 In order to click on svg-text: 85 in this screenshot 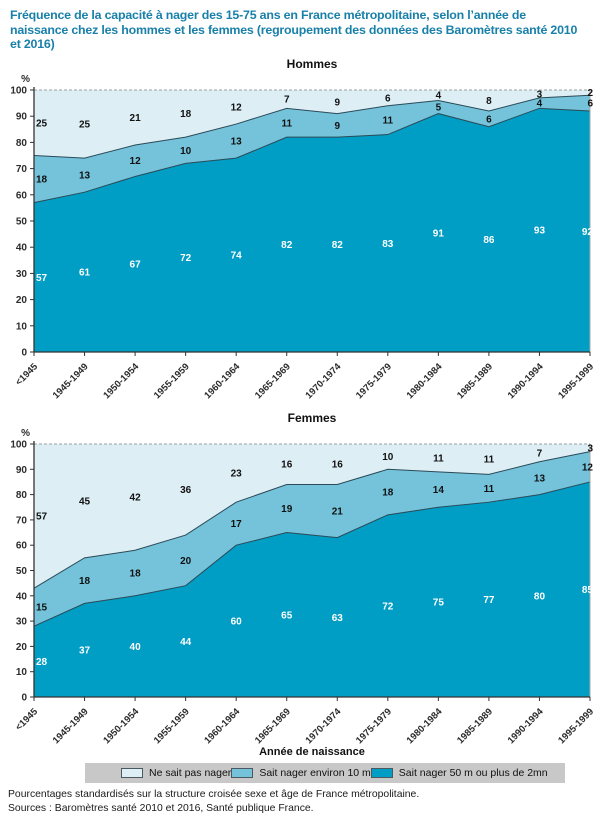, I will do `click(588, 590)`.